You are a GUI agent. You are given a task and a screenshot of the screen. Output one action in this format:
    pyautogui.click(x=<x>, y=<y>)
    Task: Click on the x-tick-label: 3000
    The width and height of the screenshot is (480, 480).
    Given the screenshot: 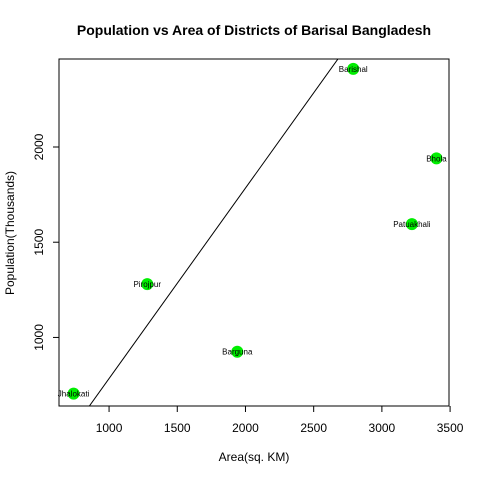 What is the action you would take?
    pyautogui.click(x=382, y=428)
    